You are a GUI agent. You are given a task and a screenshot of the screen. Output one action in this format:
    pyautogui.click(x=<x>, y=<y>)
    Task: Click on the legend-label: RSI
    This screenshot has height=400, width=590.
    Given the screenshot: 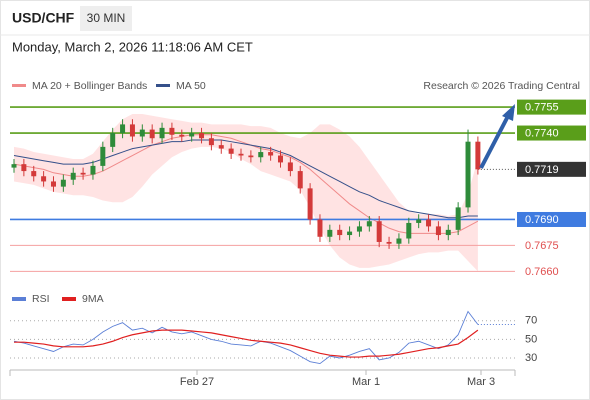 What is the action you would take?
    pyautogui.click(x=41, y=299)
    